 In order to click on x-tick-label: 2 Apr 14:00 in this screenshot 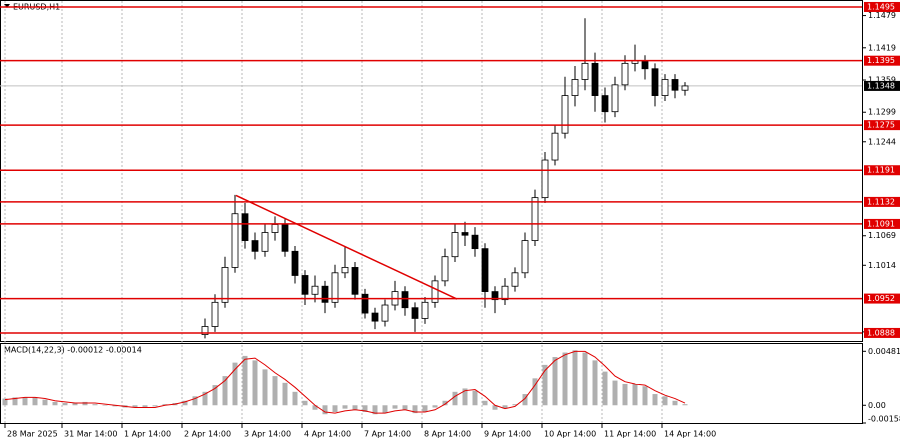, I will do `click(207, 434)`.